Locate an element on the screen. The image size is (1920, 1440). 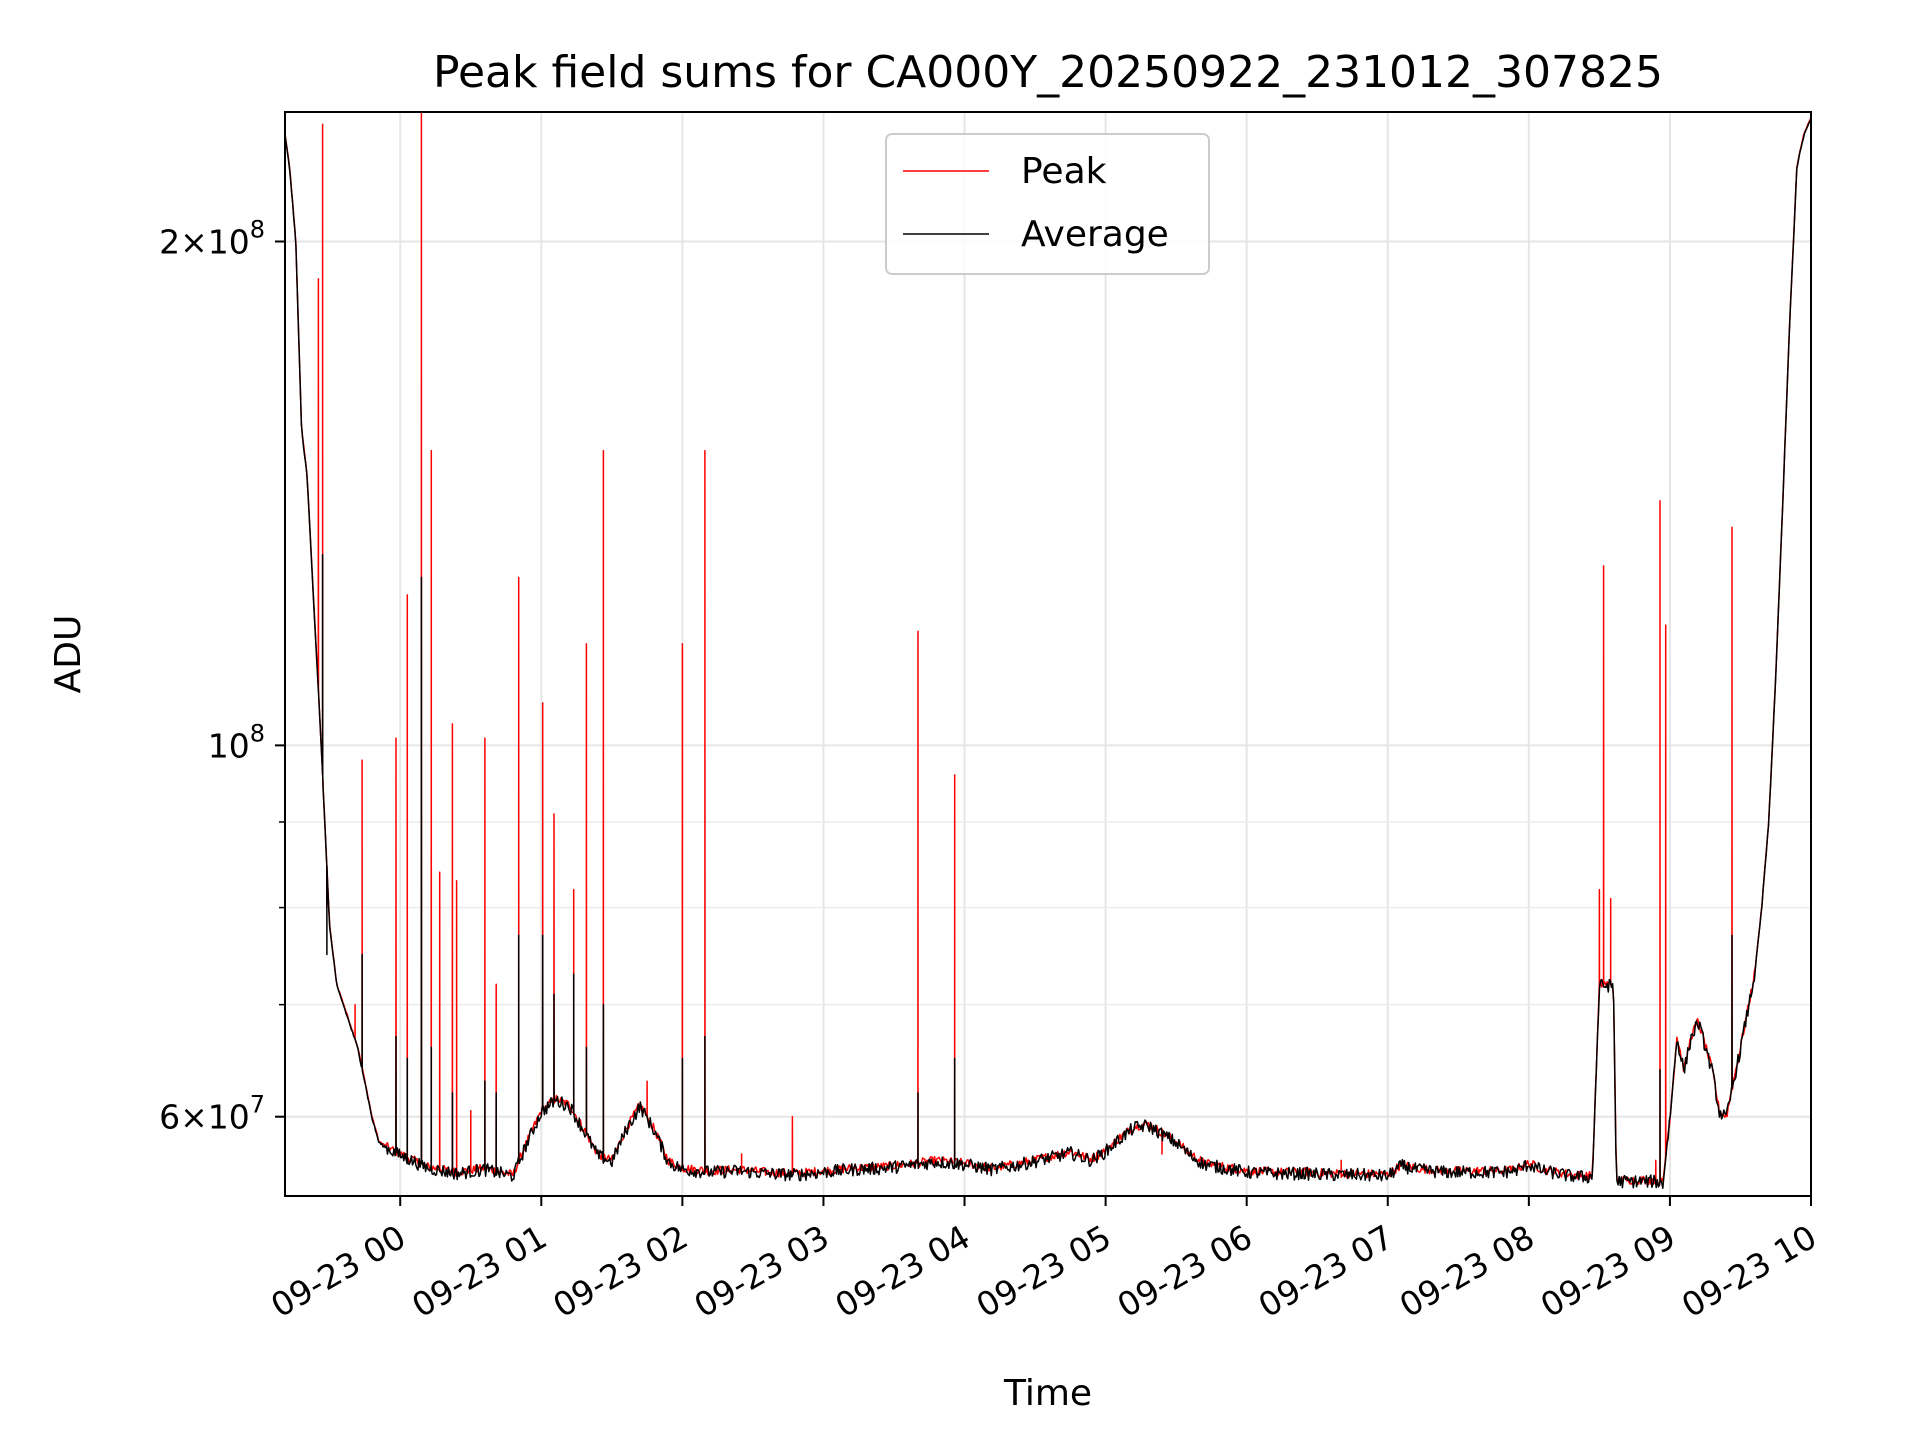
y-tick-label: 2×108 is located at coordinates (212, 239).